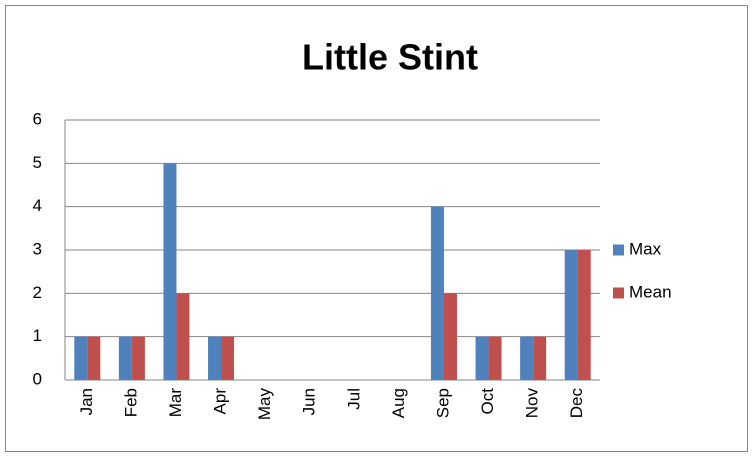 The width and height of the screenshot is (754, 457). Describe the element at coordinates (353, 399) in the screenshot. I see `x-tick-label: Jul` at that location.